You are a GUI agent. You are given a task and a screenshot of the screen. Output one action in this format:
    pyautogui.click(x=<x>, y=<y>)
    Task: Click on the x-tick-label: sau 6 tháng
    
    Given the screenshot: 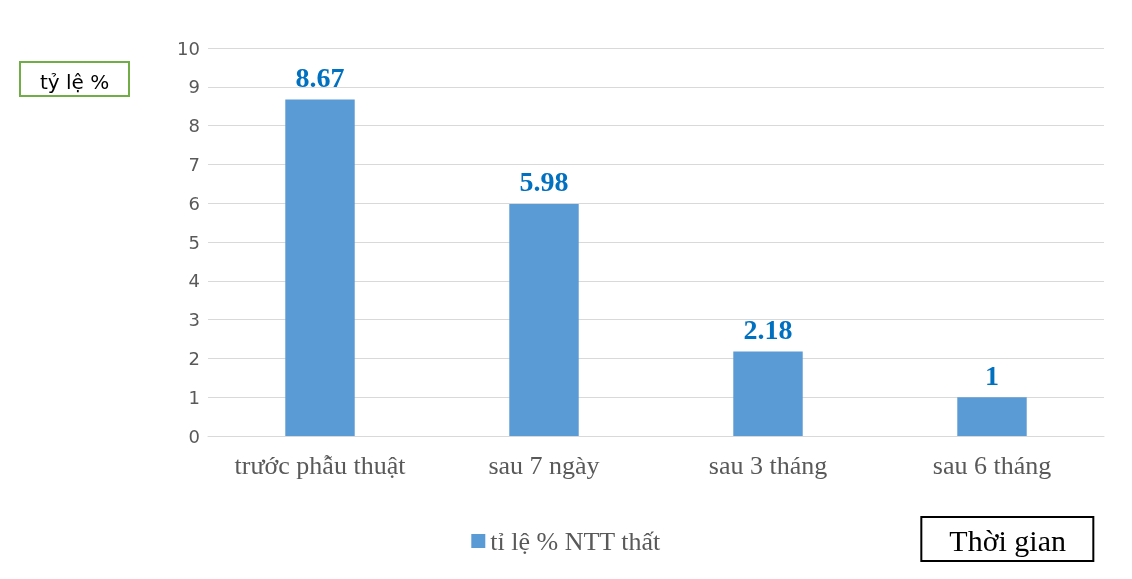 What is the action you would take?
    pyautogui.click(x=992, y=465)
    